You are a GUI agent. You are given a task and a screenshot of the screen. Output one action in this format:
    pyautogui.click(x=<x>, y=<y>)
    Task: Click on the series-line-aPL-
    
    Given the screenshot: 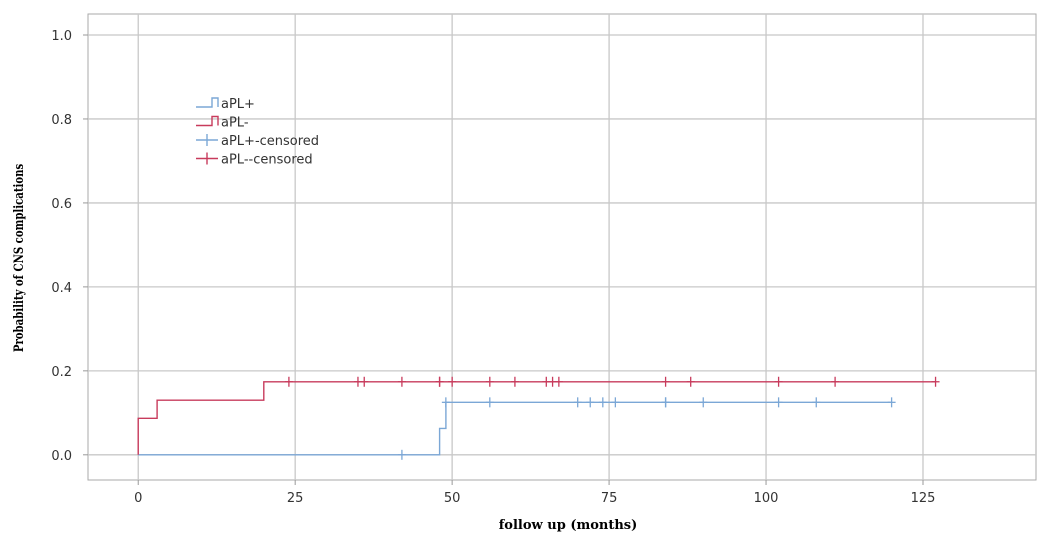 What is the action you would take?
    pyautogui.click(x=536, y=418)
    